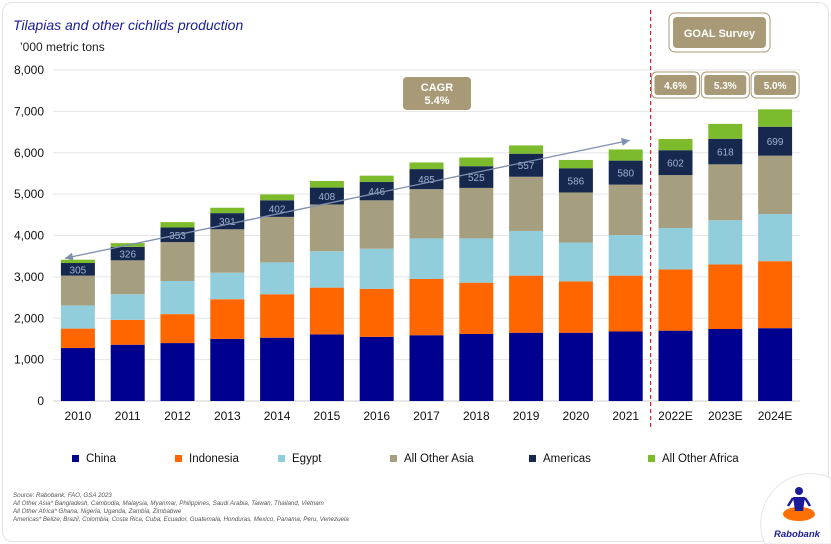  I want to click on y-tick-label: 8,000, so click(29, 70).